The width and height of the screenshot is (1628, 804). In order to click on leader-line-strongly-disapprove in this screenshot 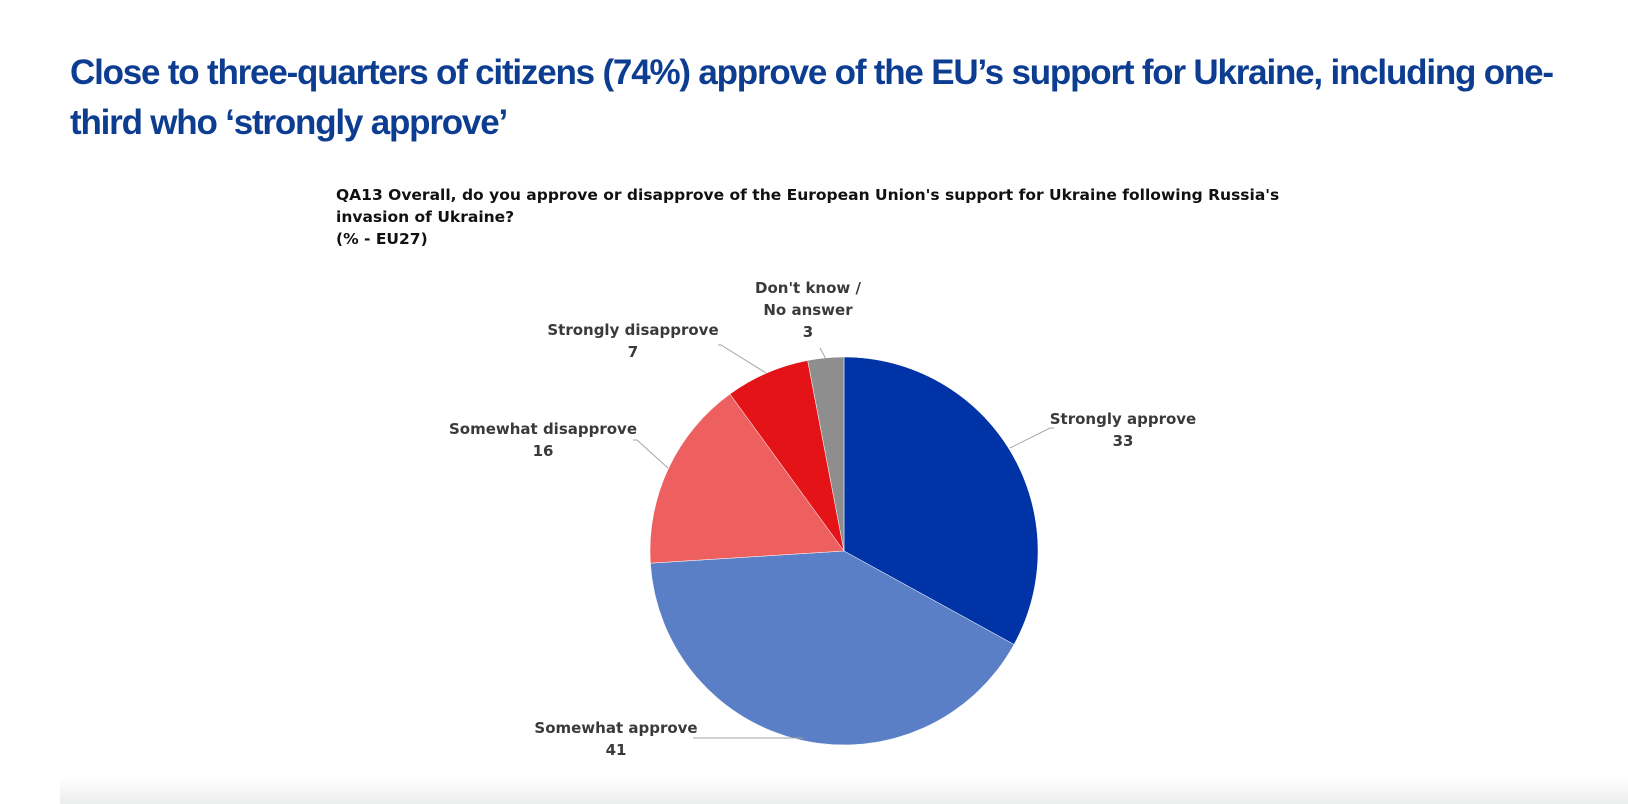, I will do `click(742, 359)`.